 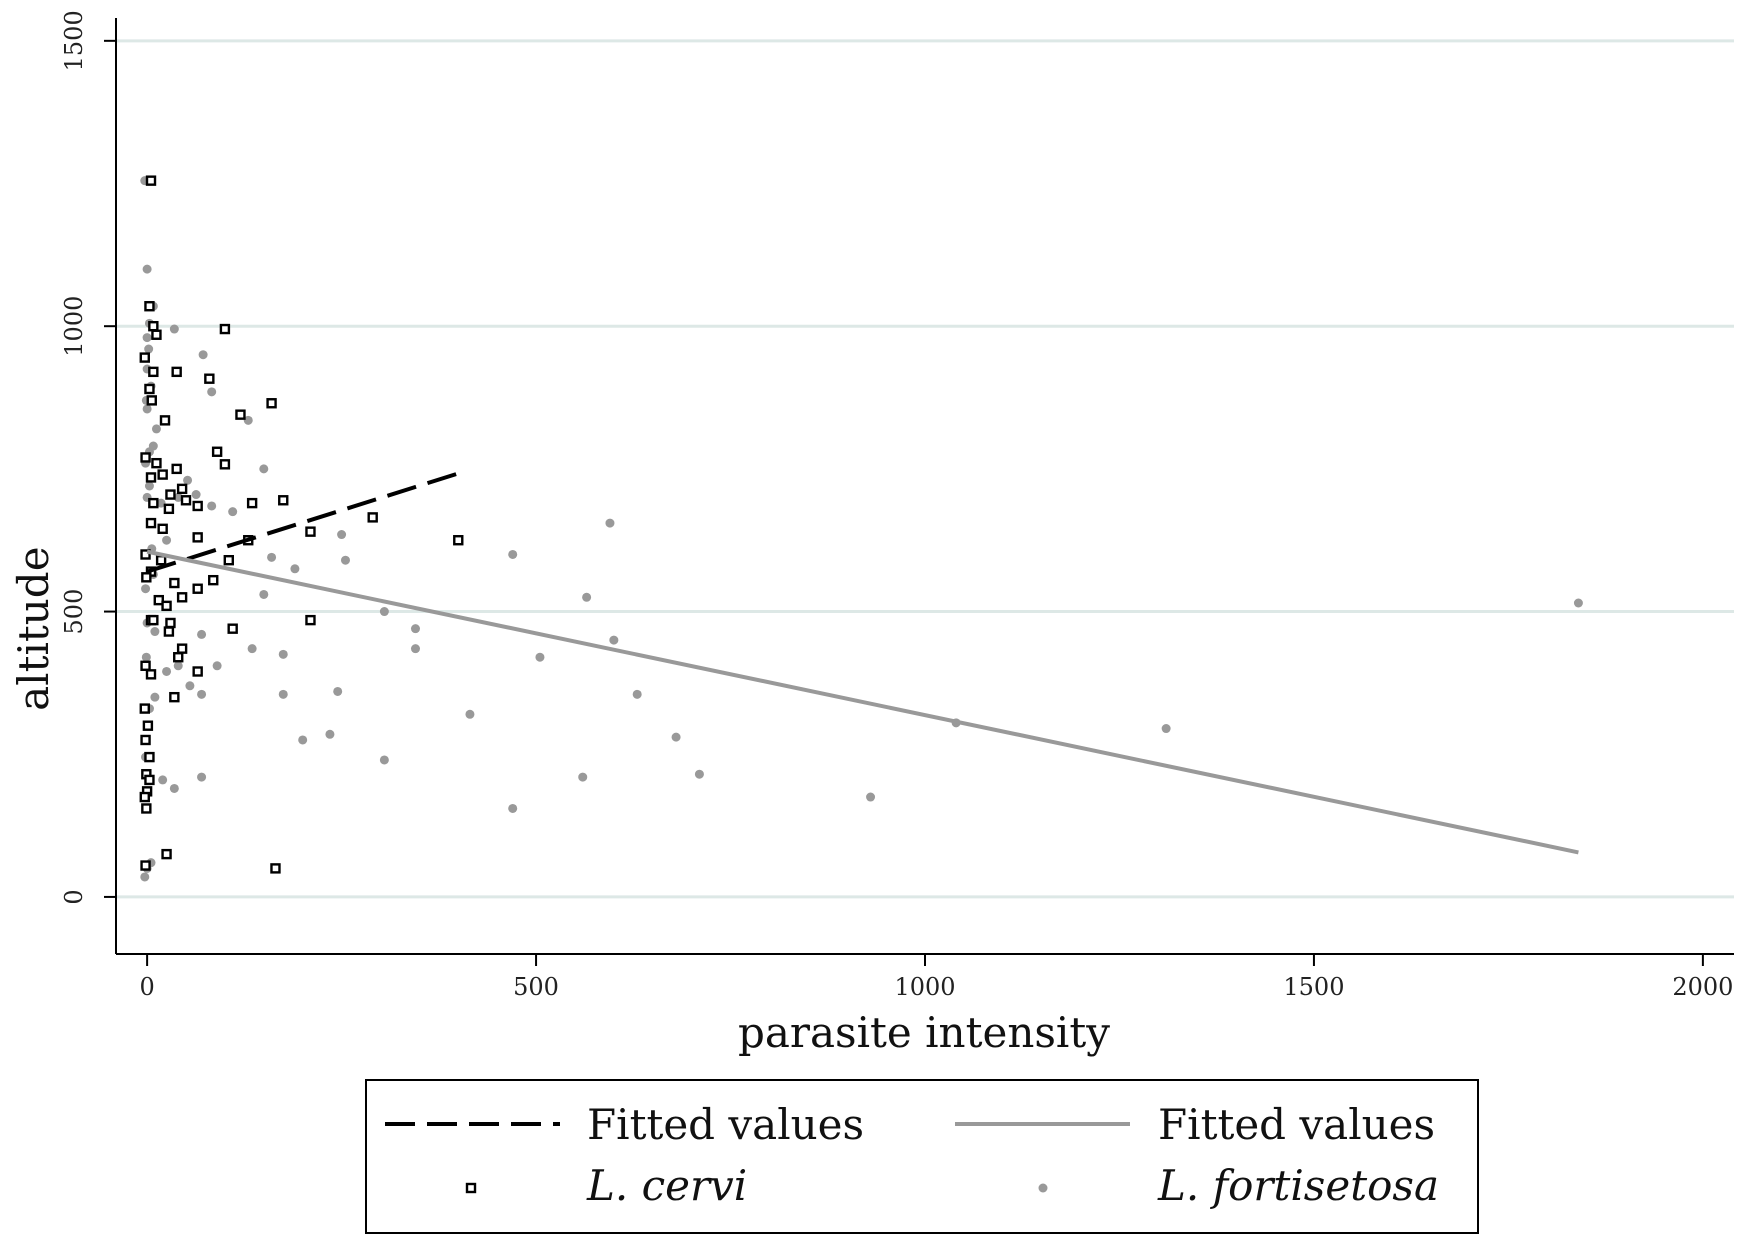 I want to click on y-tick-label-1000: 1000, so click(x=74, y=326).